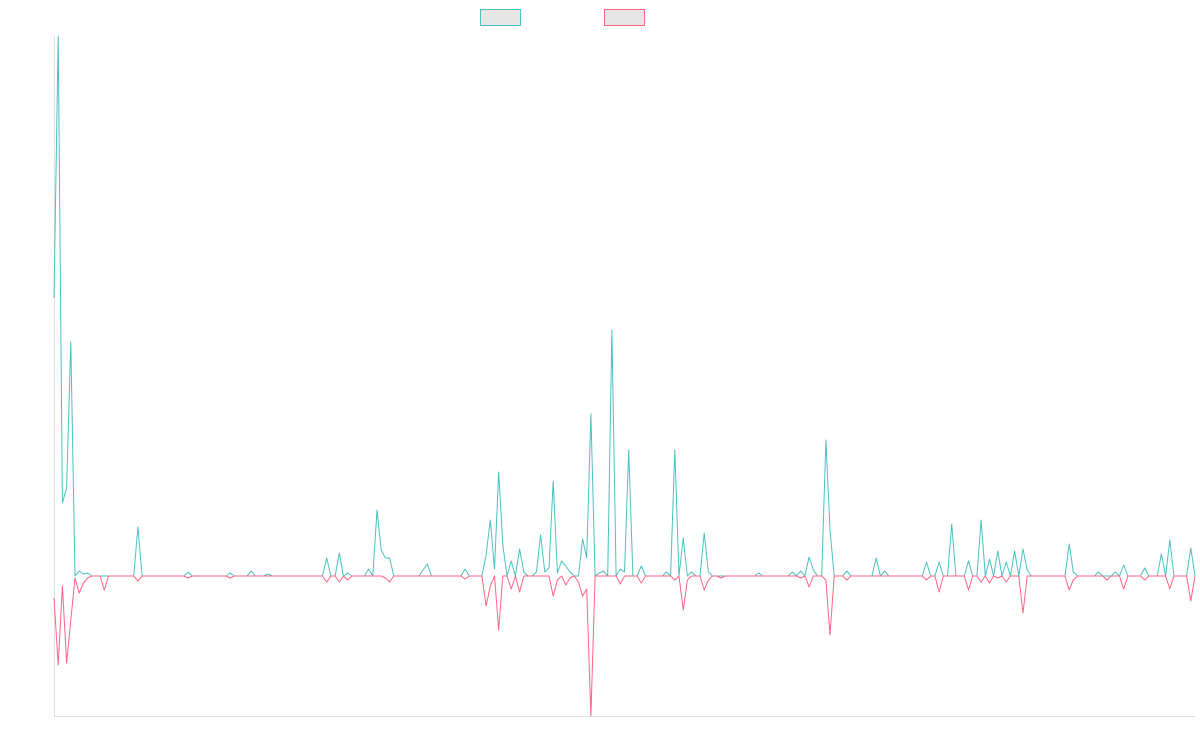 Image resolution: width=1200 pixels, height=750 pixels. I want to click on legend, so click(562, 17).